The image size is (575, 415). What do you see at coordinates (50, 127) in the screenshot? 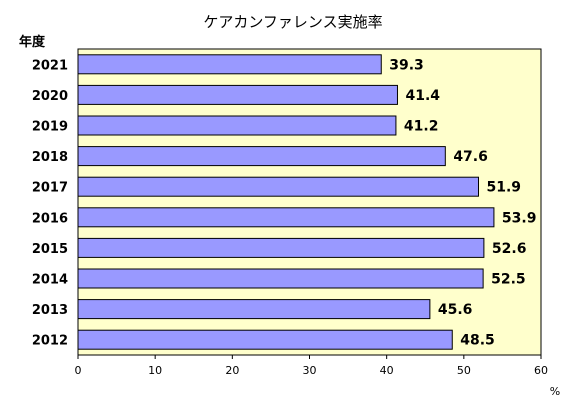
I see `y-tick-label-2019: 2019` at bounding box center [50, 127].